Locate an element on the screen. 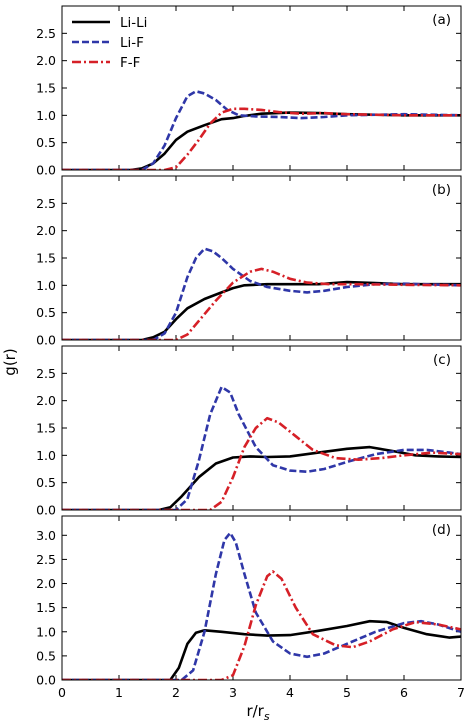 The width and height of the screenshot is (469, 725). x-axis-title: r/rs is located at coordinates (257, 712).